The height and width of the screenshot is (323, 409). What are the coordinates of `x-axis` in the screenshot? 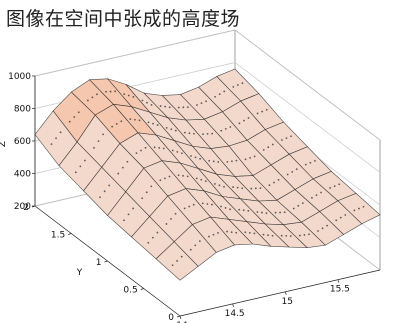 It's located at (280, 293).